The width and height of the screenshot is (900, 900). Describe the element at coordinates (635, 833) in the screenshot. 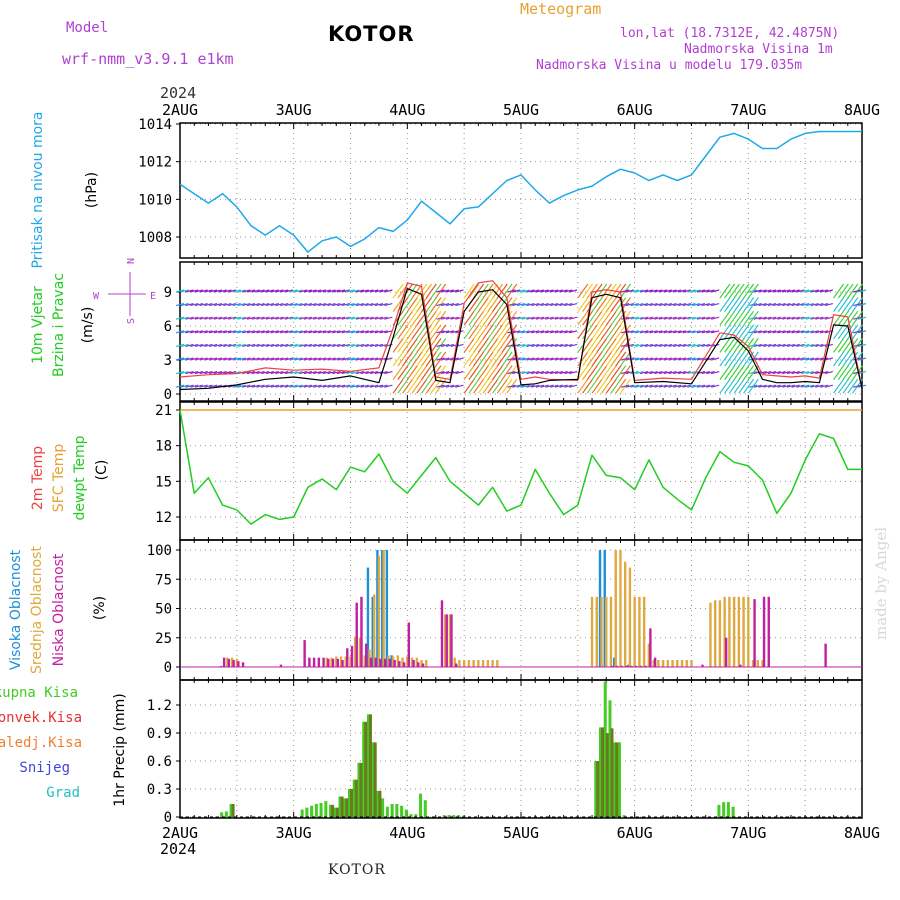

I see `x-tick-label-bottom: 6AUG` at that location.